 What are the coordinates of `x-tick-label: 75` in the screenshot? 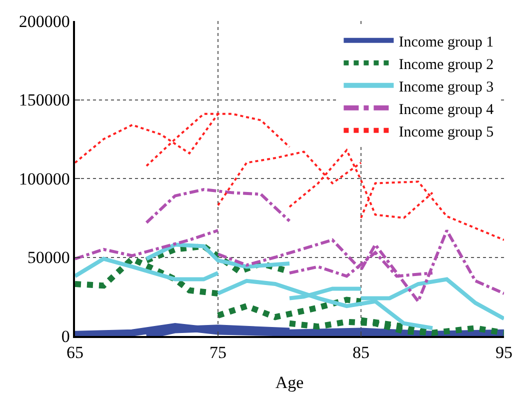 It's located at (218, 352).